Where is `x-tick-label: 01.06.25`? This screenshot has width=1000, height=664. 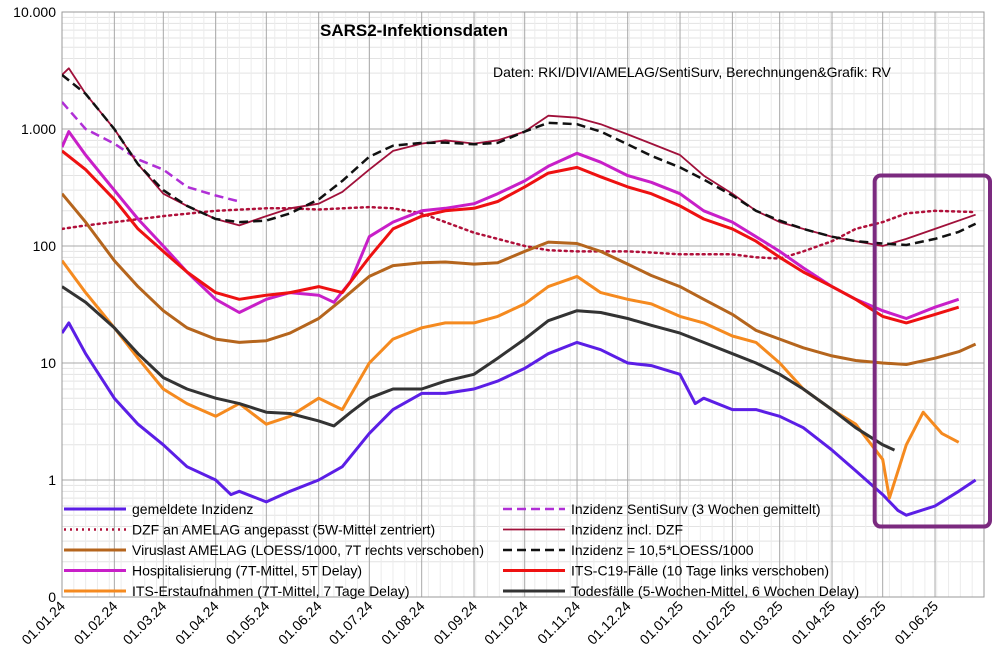 x-tick-label: 01.06.25 is located at coordinates (916, 623).